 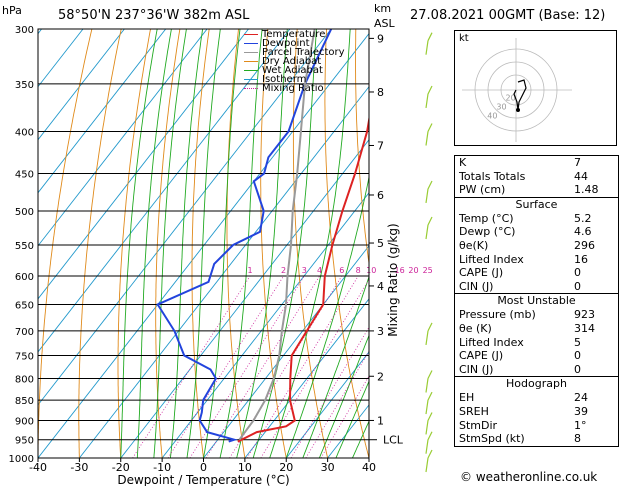 What do you see at coordinates (393, 279) in the screenshot?
I see `right-axis-label: Mixing Ratio (g/kg)` at bounding box center [393, 279].